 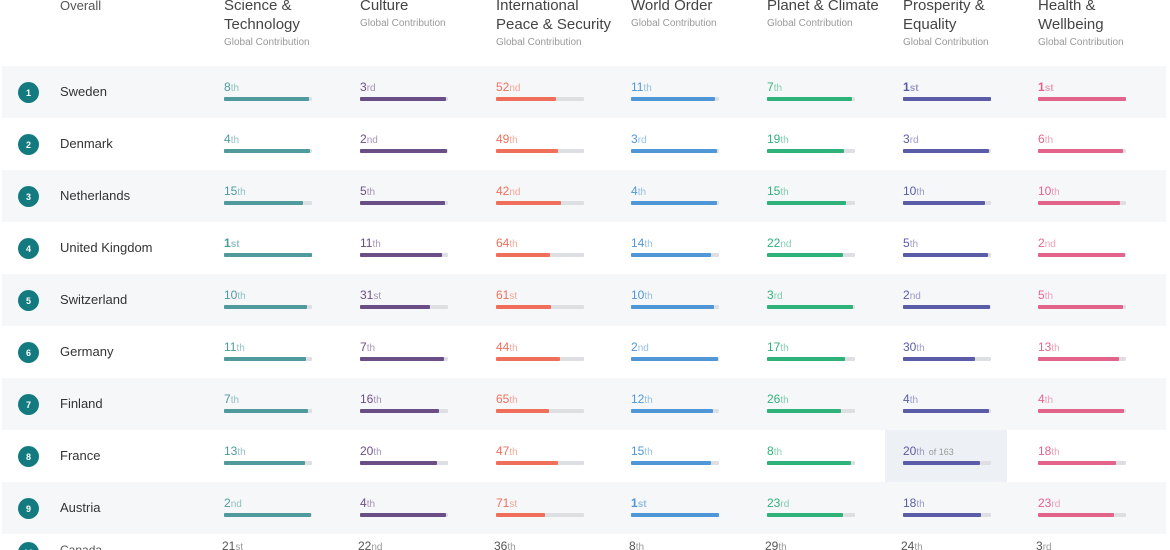 What do you see at coordinates (1088, 144) in the screenshot?
I see `cell-hw: 6th` at bounding box center [1088, 144].